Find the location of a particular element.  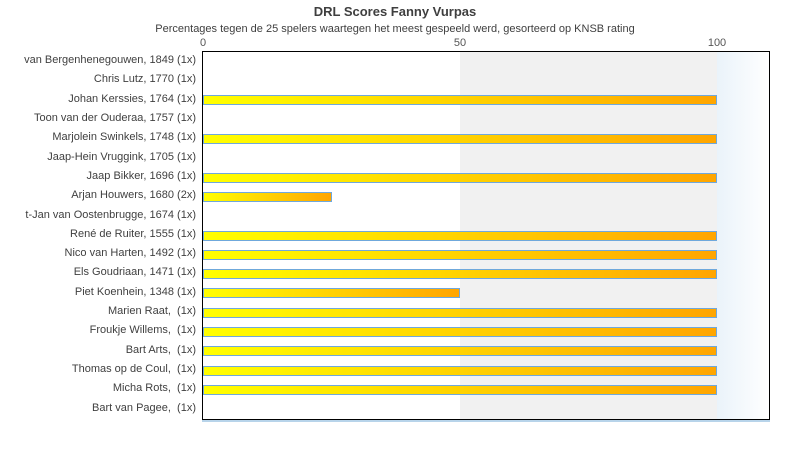

category-label: Thomas op de Coul, (1x) is located at coordinates (133, 369).